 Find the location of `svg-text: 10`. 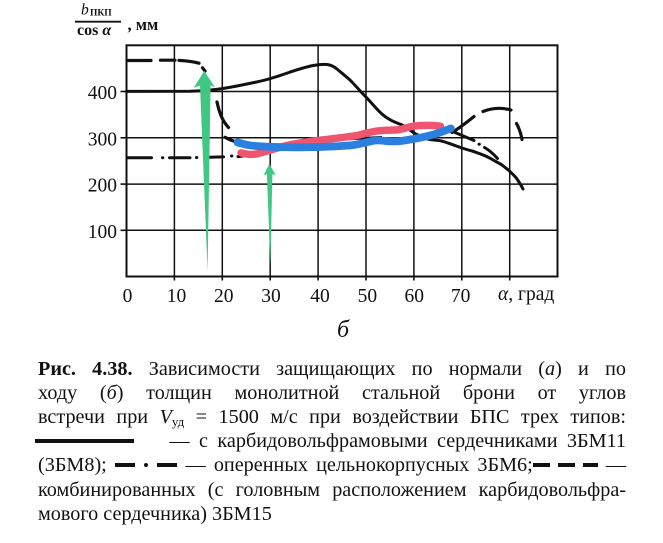

svg-text: 10 is located at coordinates (177, 296).